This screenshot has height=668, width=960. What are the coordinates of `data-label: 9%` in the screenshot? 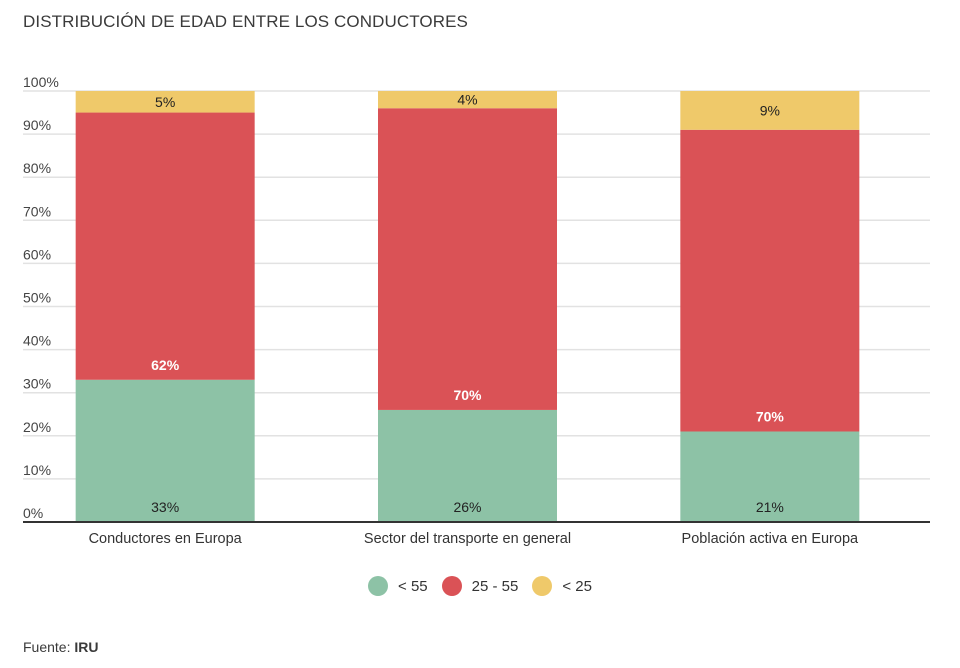 It's located at (770, 110).